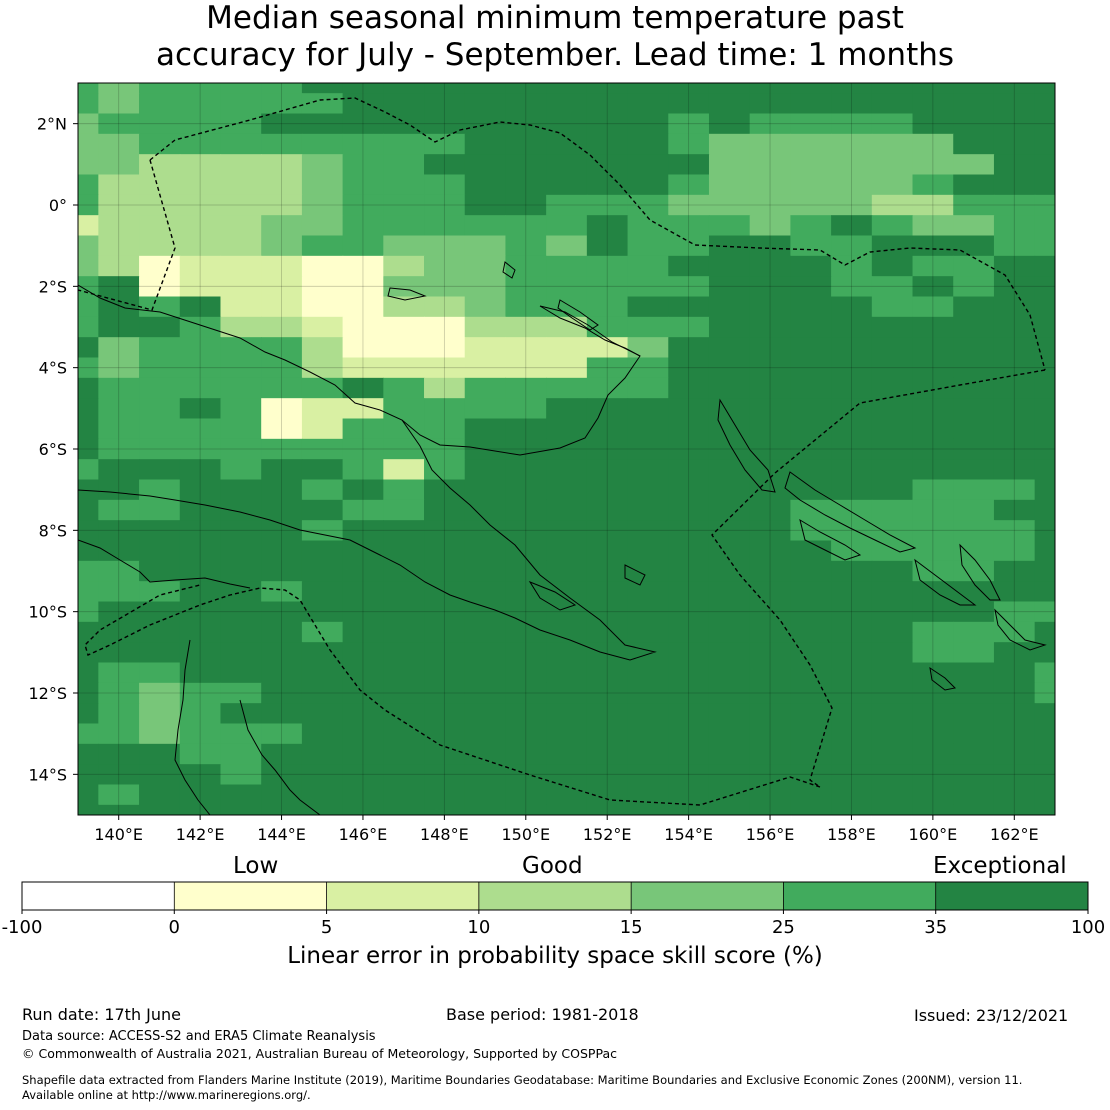 Image resolution: width=1110 pixels, height=1110 pixels. What do you see at coordinates (281, 834) in the screenshot?
I see `lon-tick-label: 144°E` at bounding box center [281, 834].